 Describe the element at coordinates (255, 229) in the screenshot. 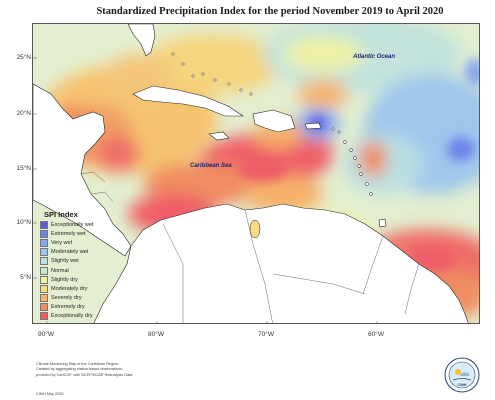

I see `lake-maracaibo` at that location.